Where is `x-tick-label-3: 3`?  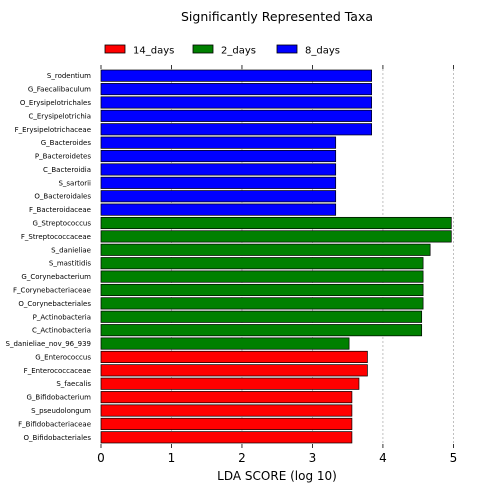 x-tick-label-3: 3 is located at coordinates (313, 458).